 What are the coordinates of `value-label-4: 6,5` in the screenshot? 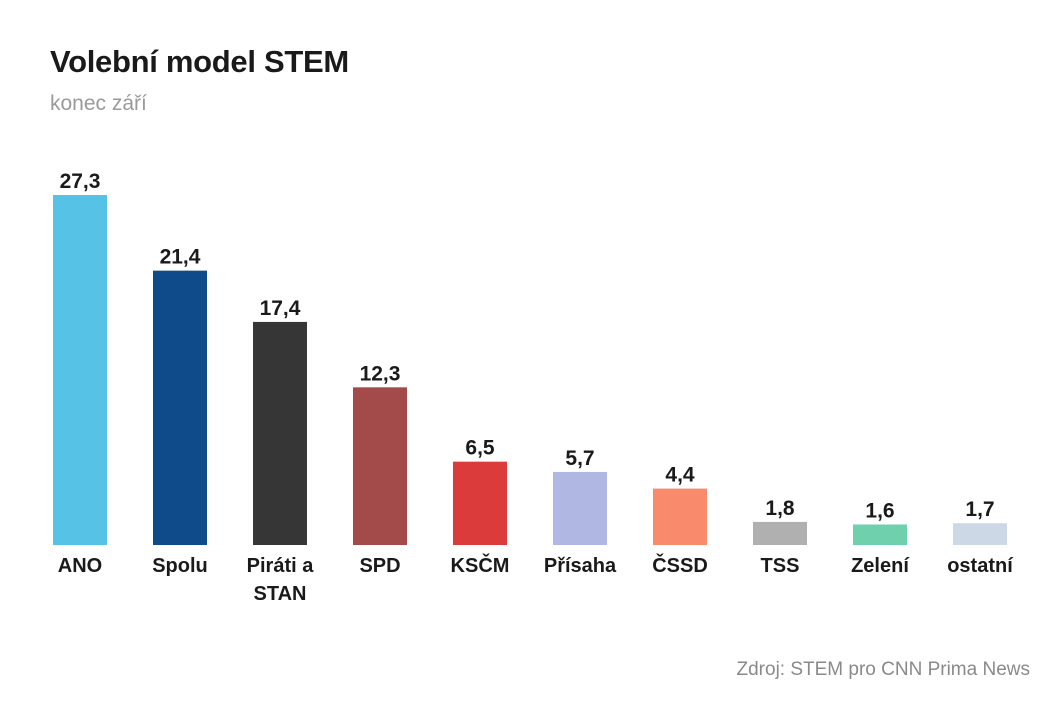 It's located at (480, 448).